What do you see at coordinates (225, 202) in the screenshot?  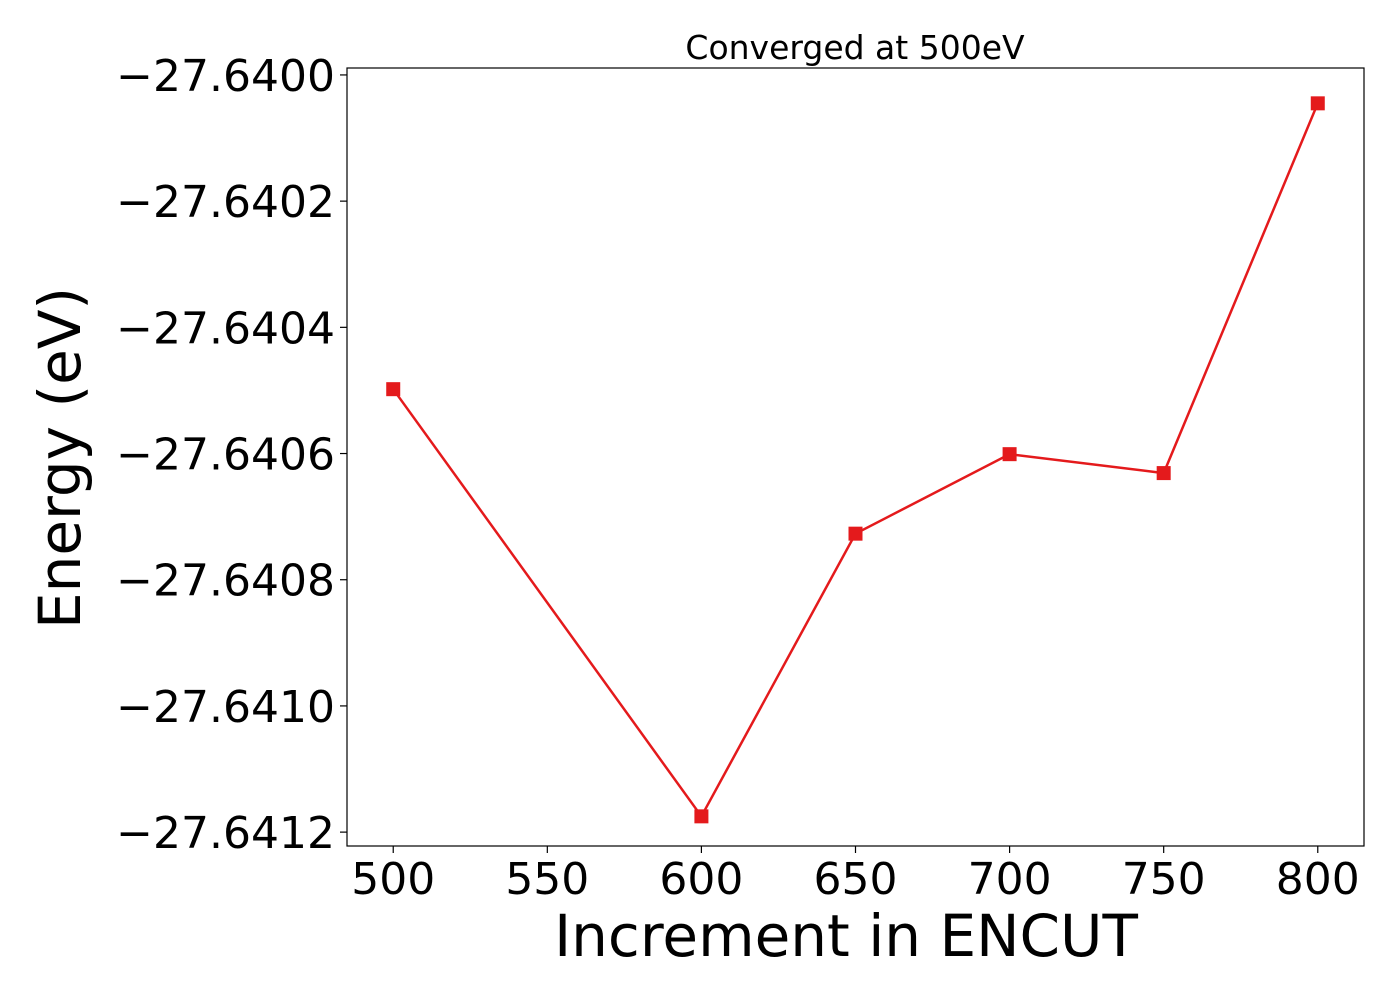 I see `y-tick-label: −27.6402` at bounding box center [225, 202].